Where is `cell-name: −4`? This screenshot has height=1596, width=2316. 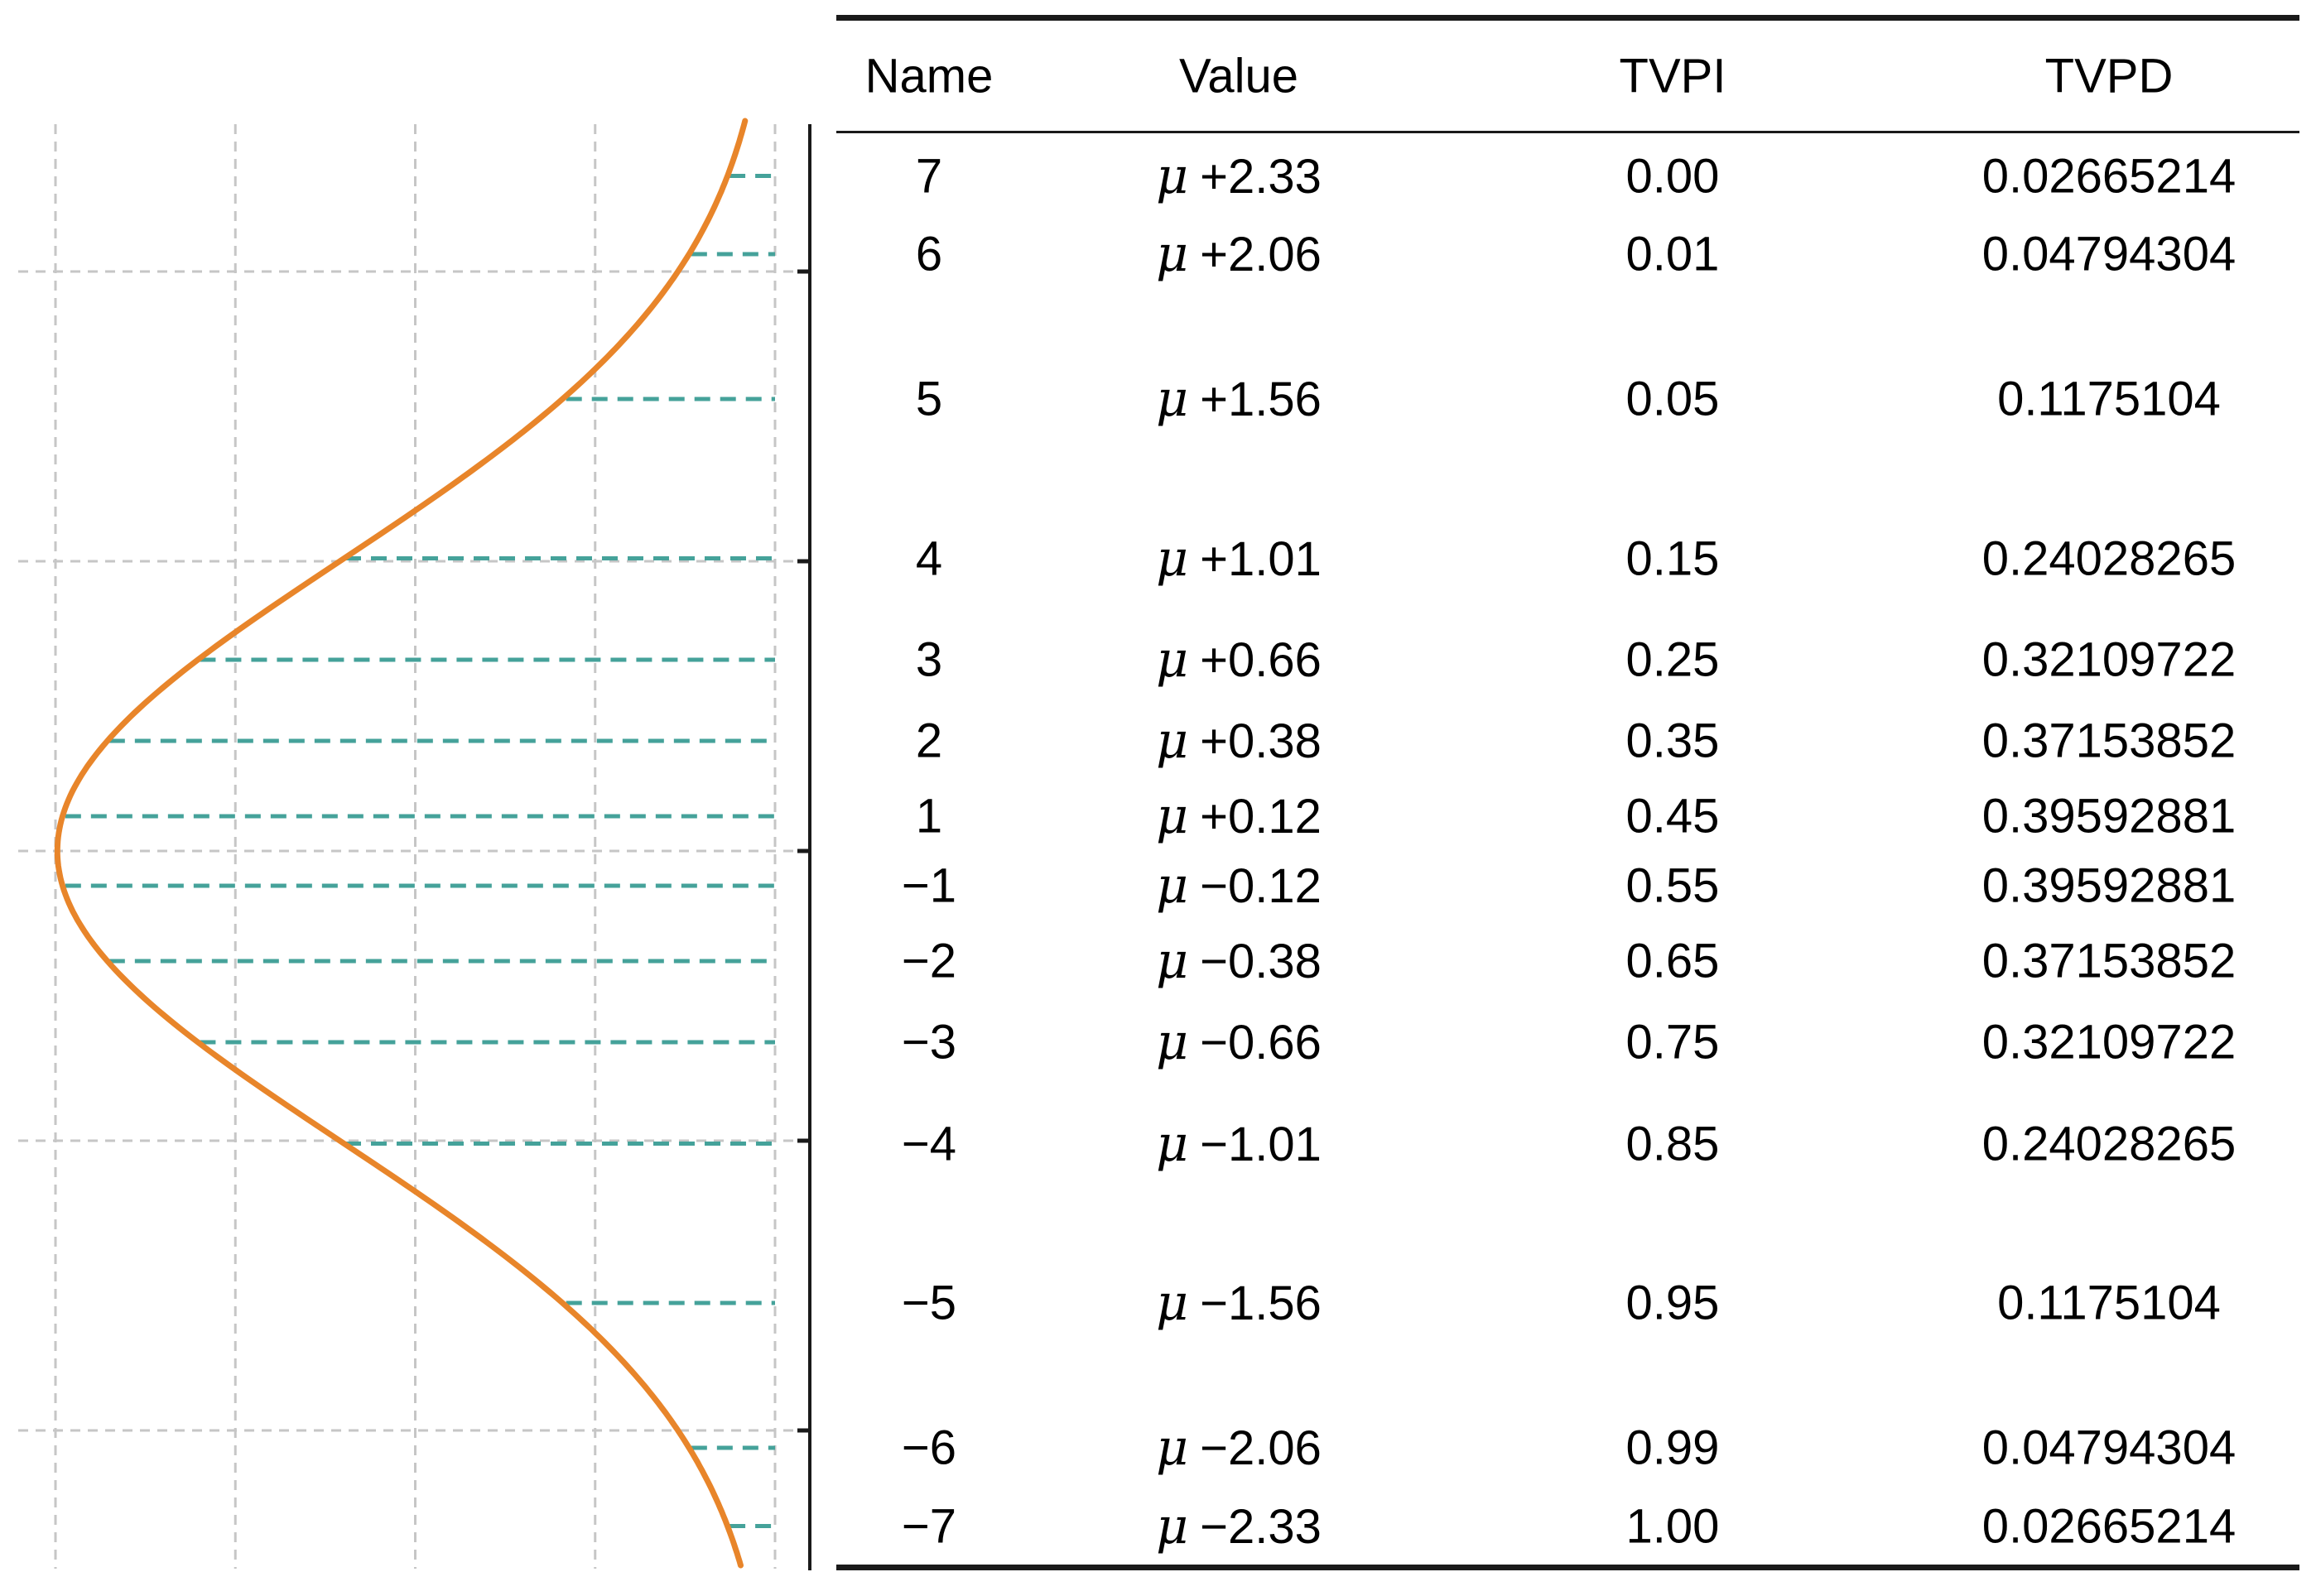
cell-name: −4 is located at coordinates (929, 1144).